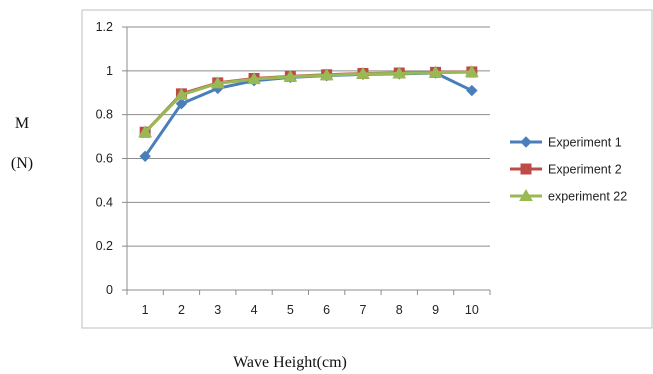 The width and height of the screenshot is (653, 374). I want to click on series-line, so click(308, 102).